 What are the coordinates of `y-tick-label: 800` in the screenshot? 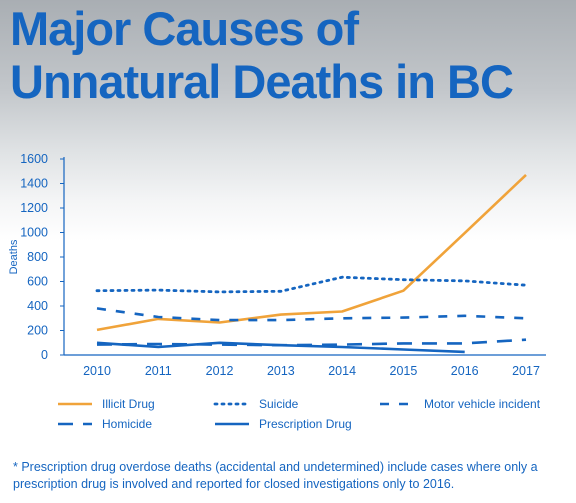 It's located at (37, 257).